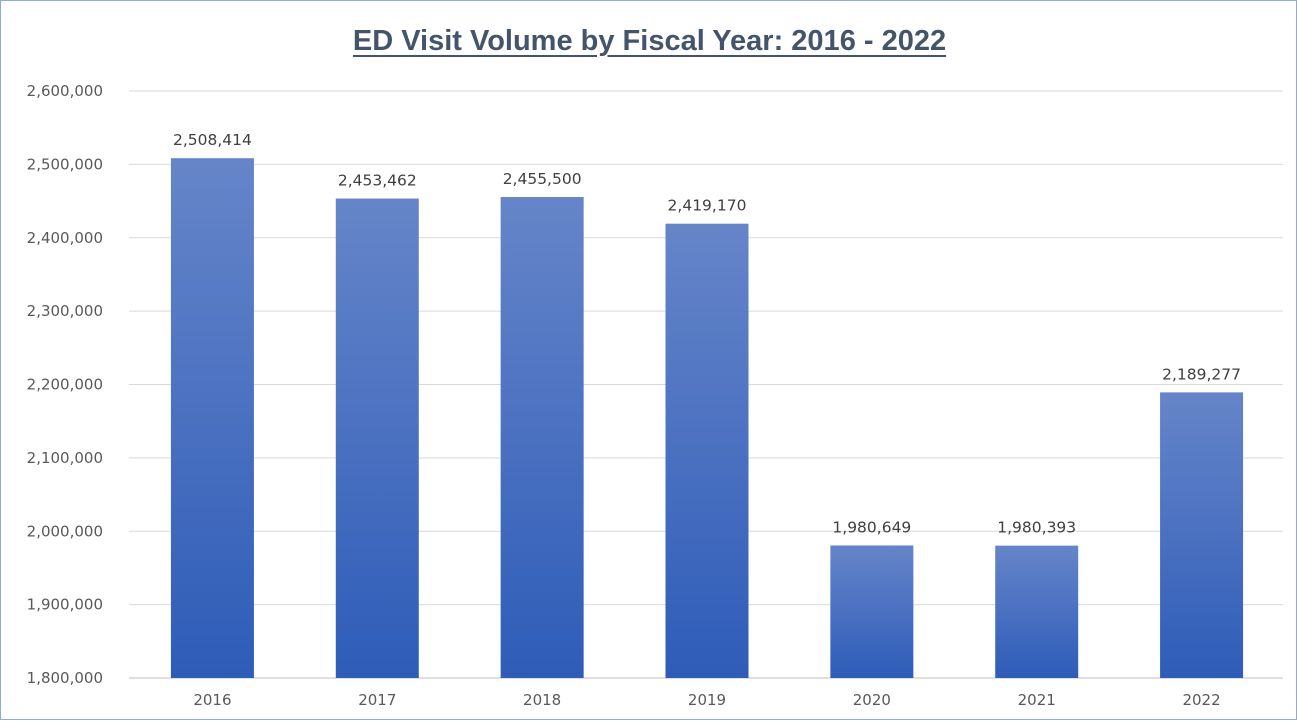  Describe the element at coordinates (65, 311) in the screenshot. I see `y-tick-label: 2,300,000` at that location.